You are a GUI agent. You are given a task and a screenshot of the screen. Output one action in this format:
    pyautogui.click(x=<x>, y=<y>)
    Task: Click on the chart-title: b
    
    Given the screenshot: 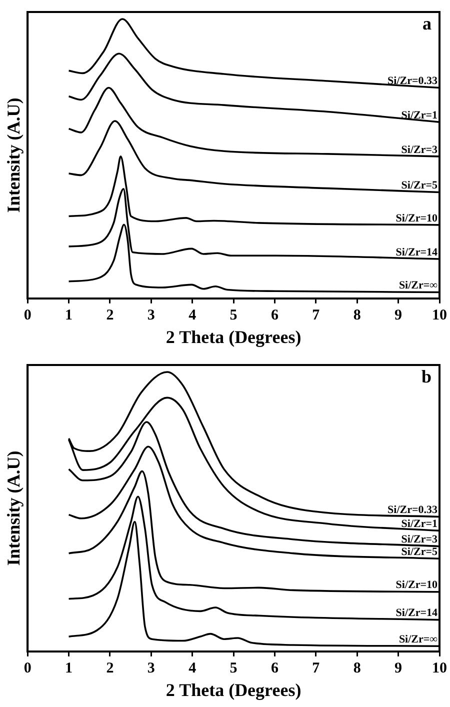 What is the action you would take?
    pyautogui.click(x=426, y=376)
    